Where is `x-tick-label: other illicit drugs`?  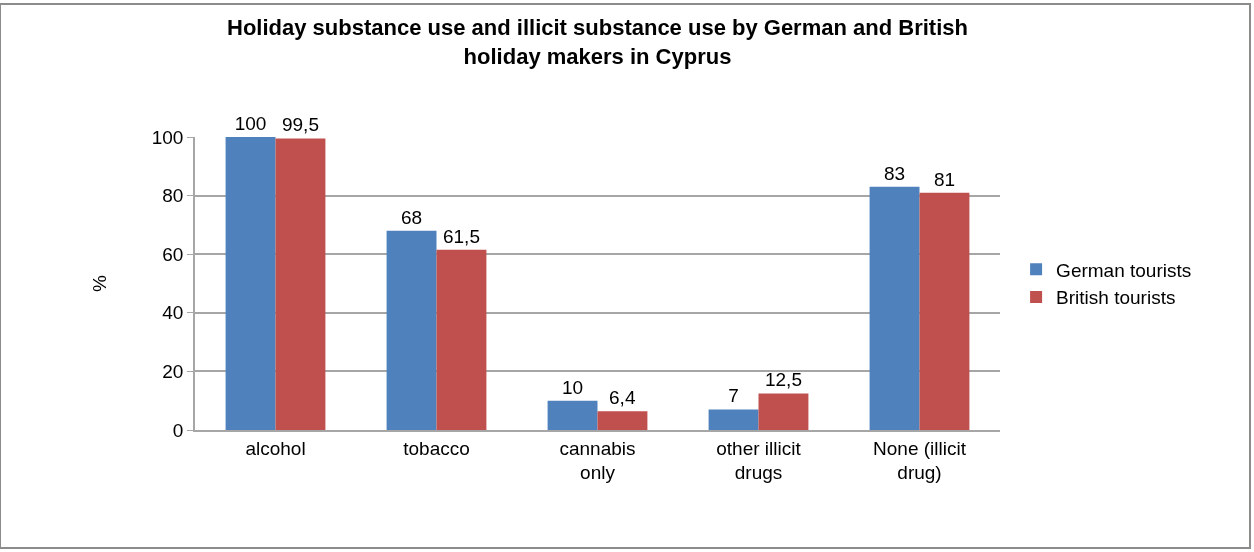
x-tick-label: other illicit drugs is located at coordinates (759, 460).